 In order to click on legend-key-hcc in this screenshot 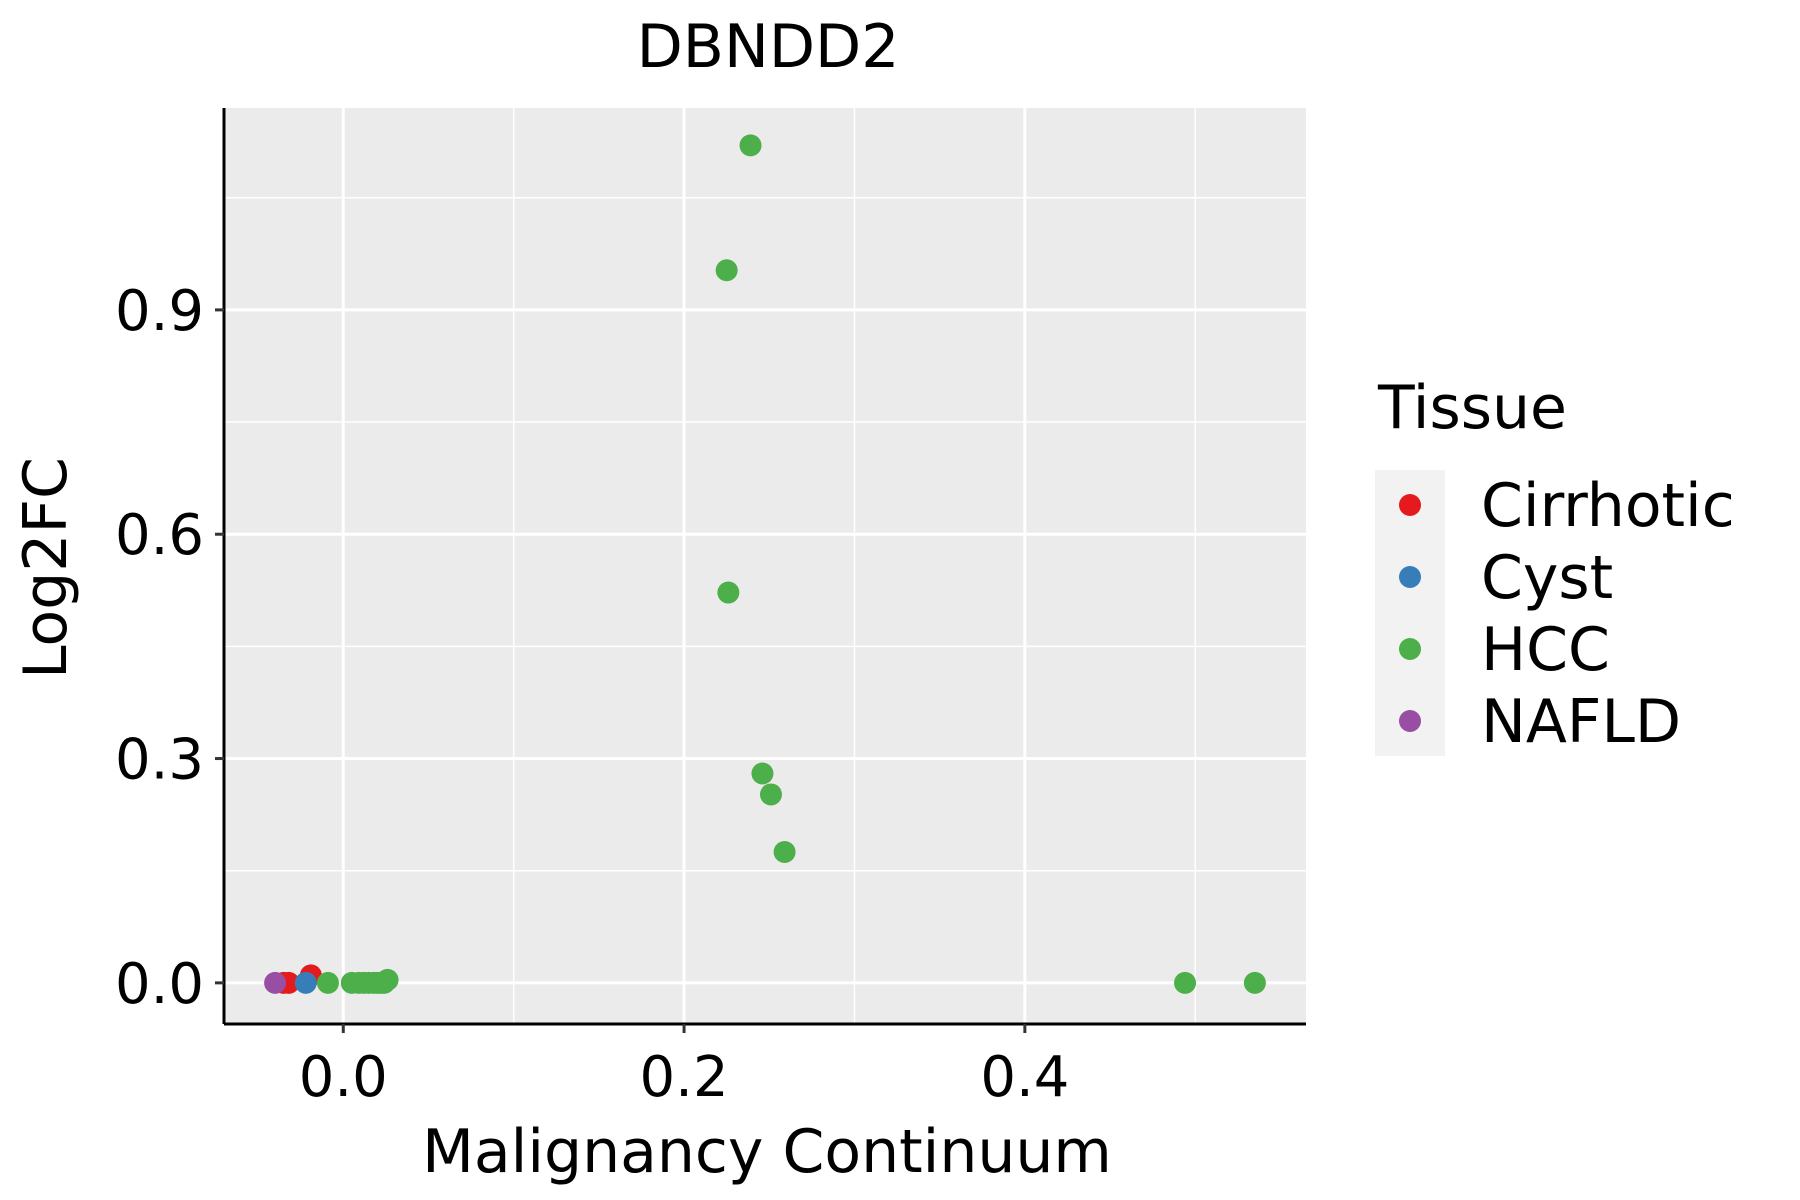, I will do `click(1410, 649)`.